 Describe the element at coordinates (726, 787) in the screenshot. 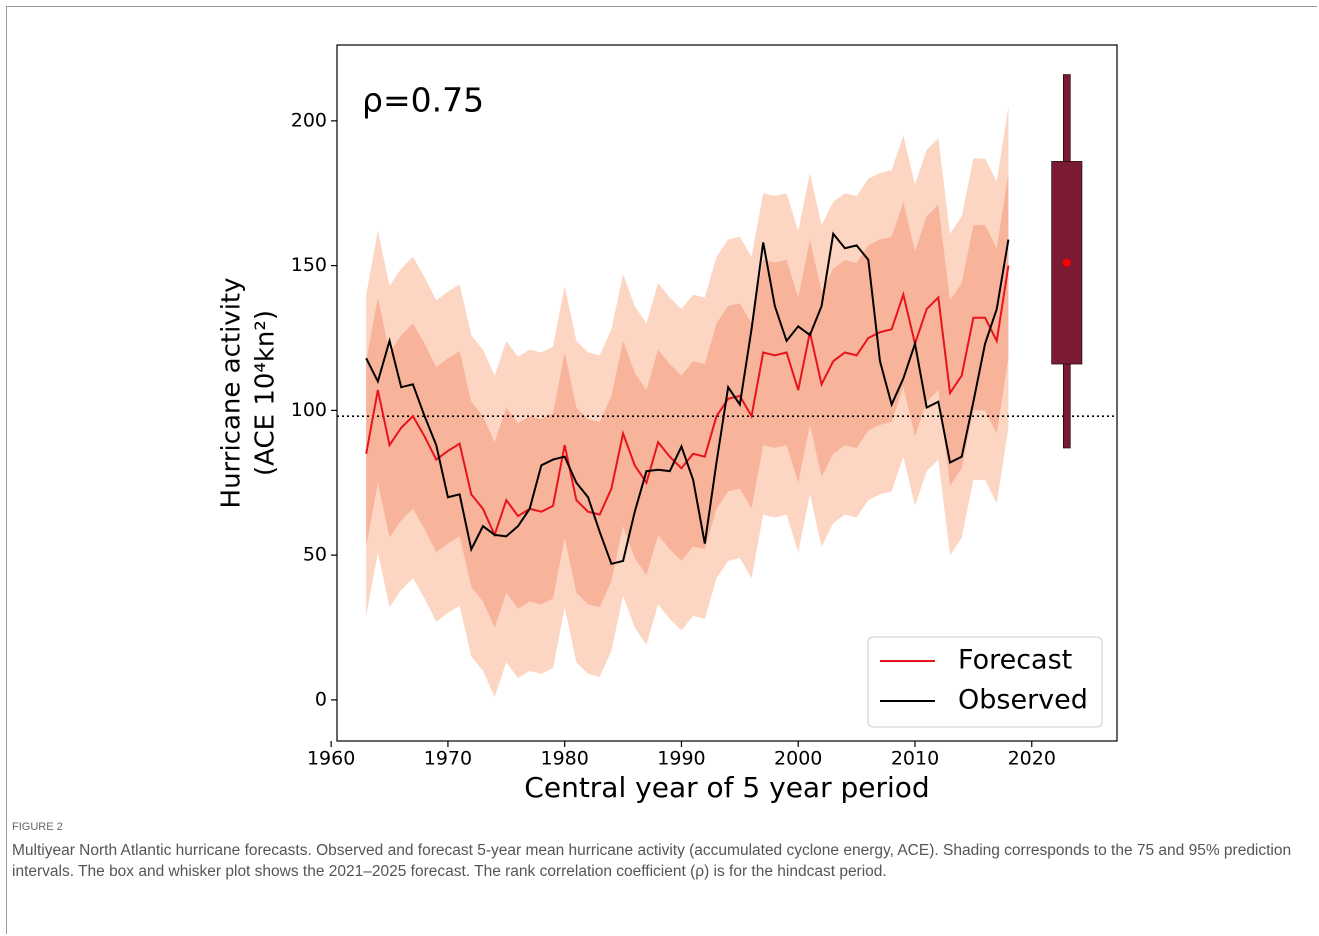

I see `x-axis-label: Central year of 5 year period` at that location.